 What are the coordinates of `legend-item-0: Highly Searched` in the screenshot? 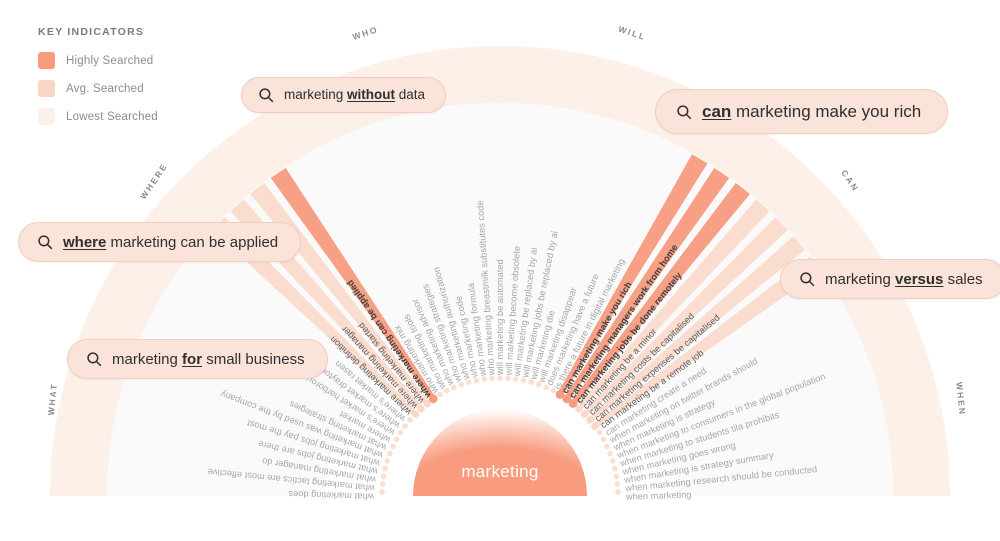 It's located at (98, 60).